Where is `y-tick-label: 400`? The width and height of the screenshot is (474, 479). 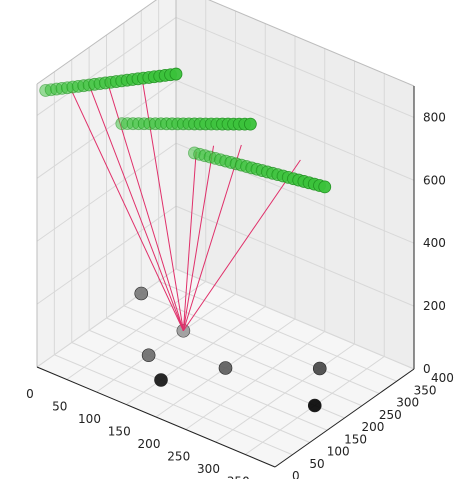
y-tick-label: 400 is located at coordinates (442, 378).